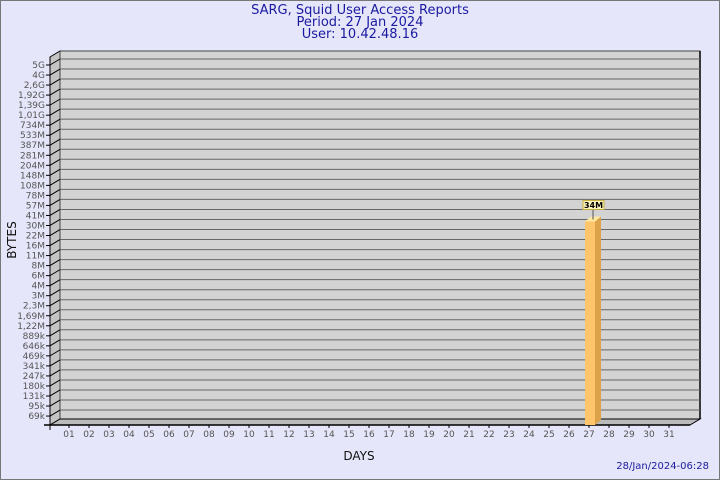 Image resolution: width=720 pixels, height=480 pixels. Describe the element at coordinates (39, 277) in the screenshot. I see `y-tick-label: 6M` at that location.